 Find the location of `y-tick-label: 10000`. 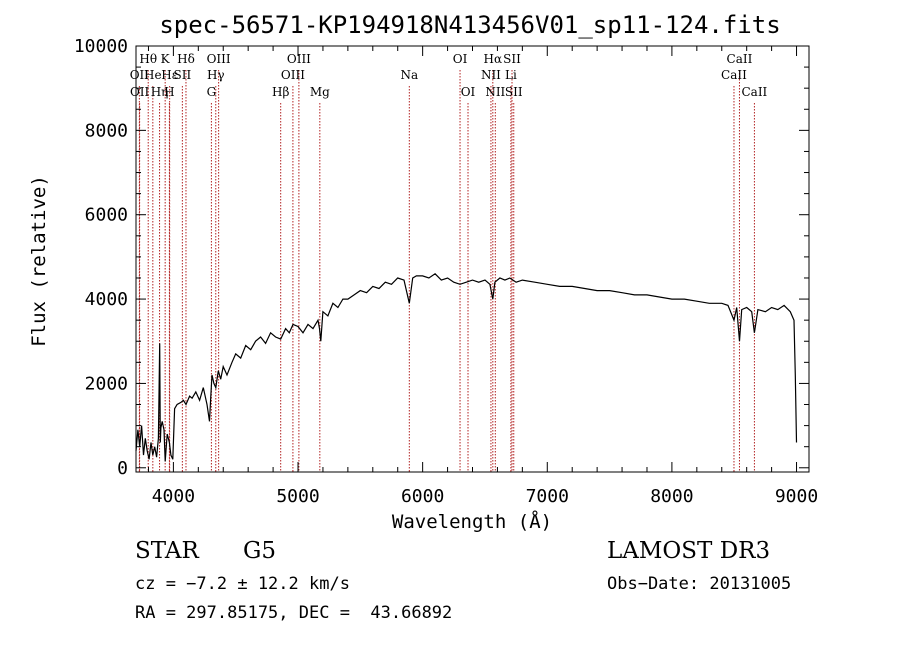

y-tick-label: 10000 is located at coordinates (101, 46).